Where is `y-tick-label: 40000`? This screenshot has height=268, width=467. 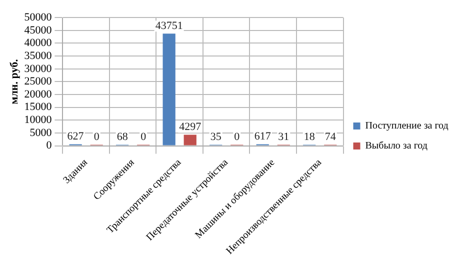
y-tick-label: 40000 is located at coordinates (38, 43).